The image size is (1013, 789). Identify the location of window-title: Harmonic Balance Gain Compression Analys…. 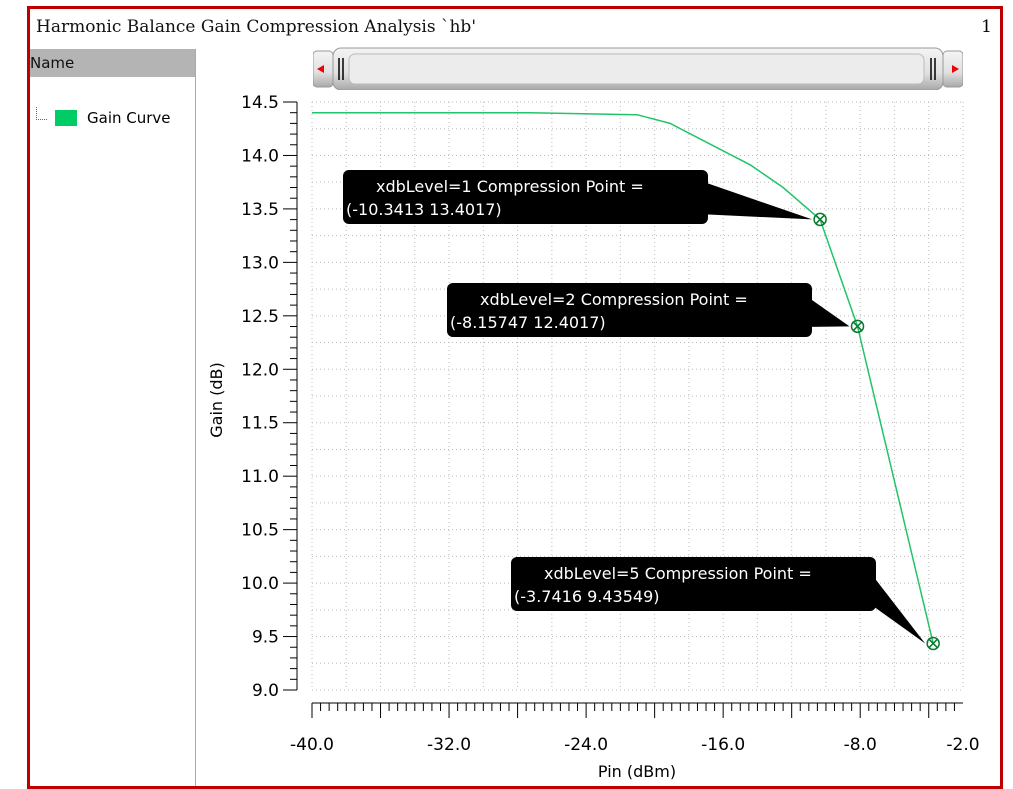
(256, 27).